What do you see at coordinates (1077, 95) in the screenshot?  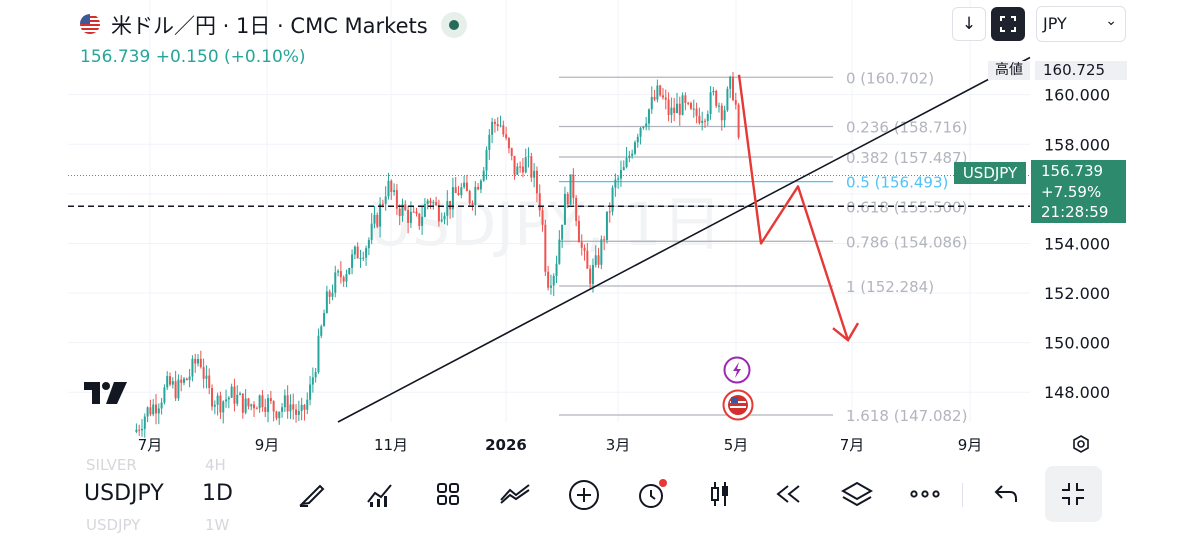 I see `y-tick-label: 160.000` at bounding box center [1077, 95].